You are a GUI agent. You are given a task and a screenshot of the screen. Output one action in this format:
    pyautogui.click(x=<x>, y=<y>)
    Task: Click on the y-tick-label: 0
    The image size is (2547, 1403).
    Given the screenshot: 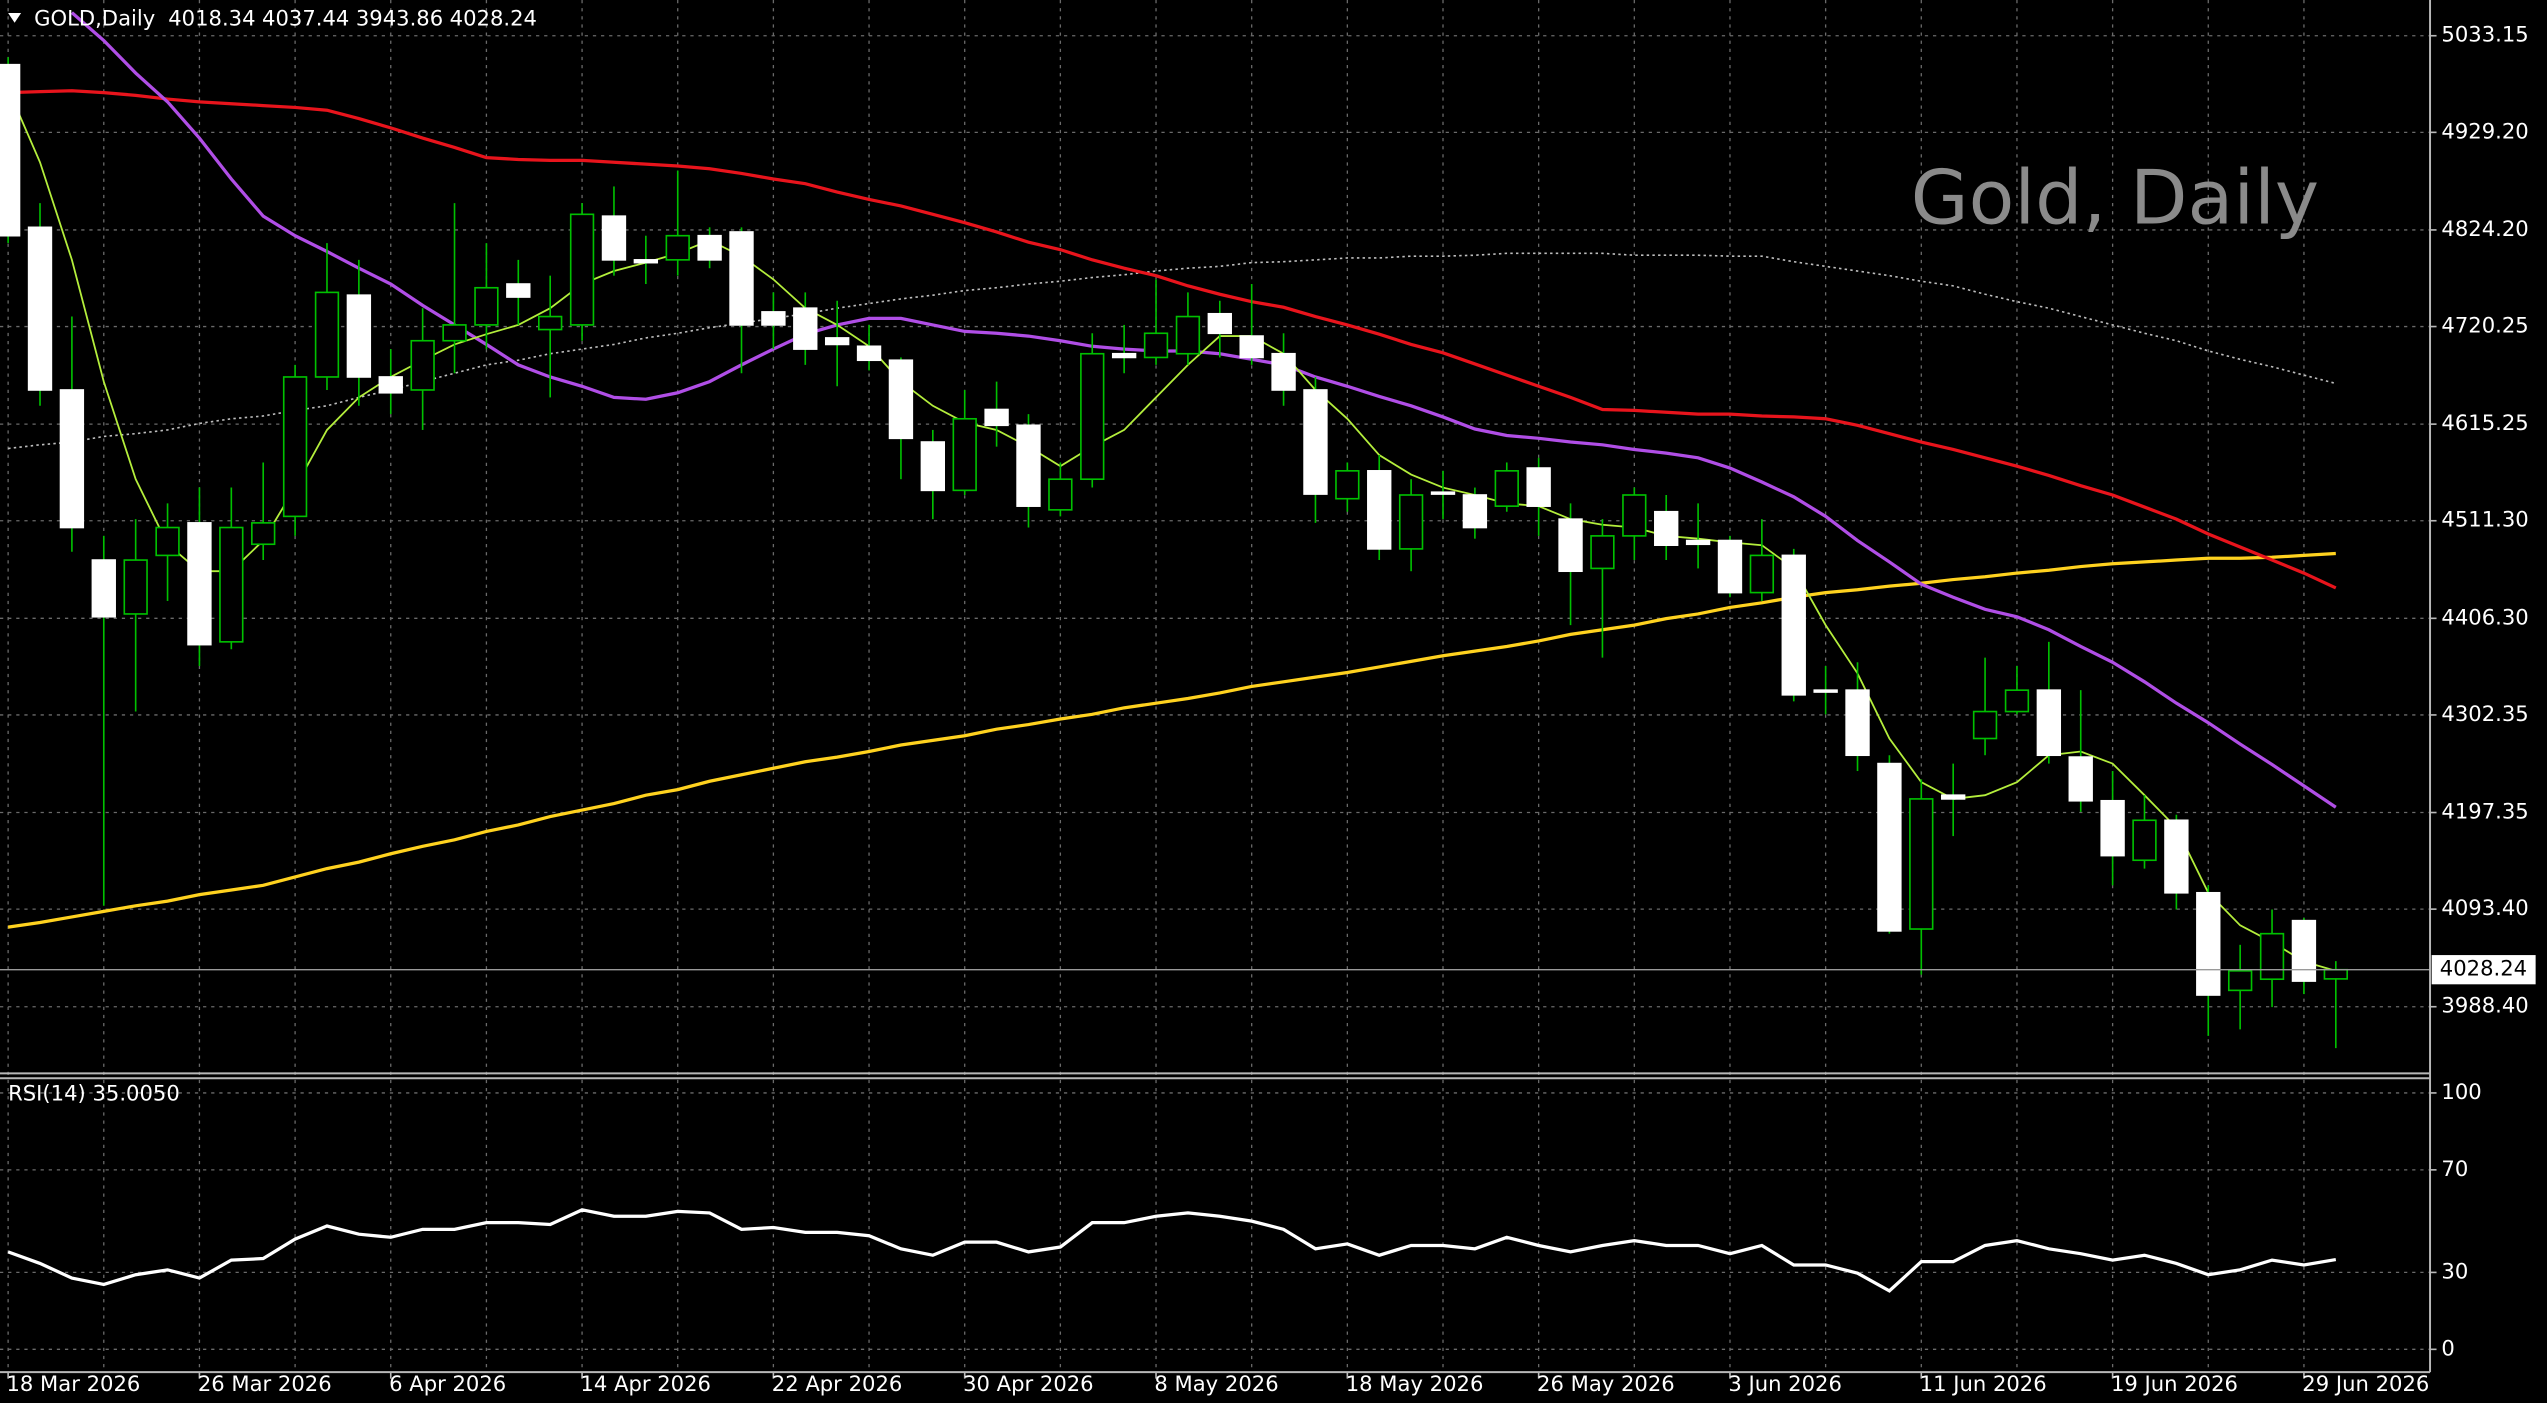 What is the action you would take?
    pyautogui.click(x=2447, y=1347)
    